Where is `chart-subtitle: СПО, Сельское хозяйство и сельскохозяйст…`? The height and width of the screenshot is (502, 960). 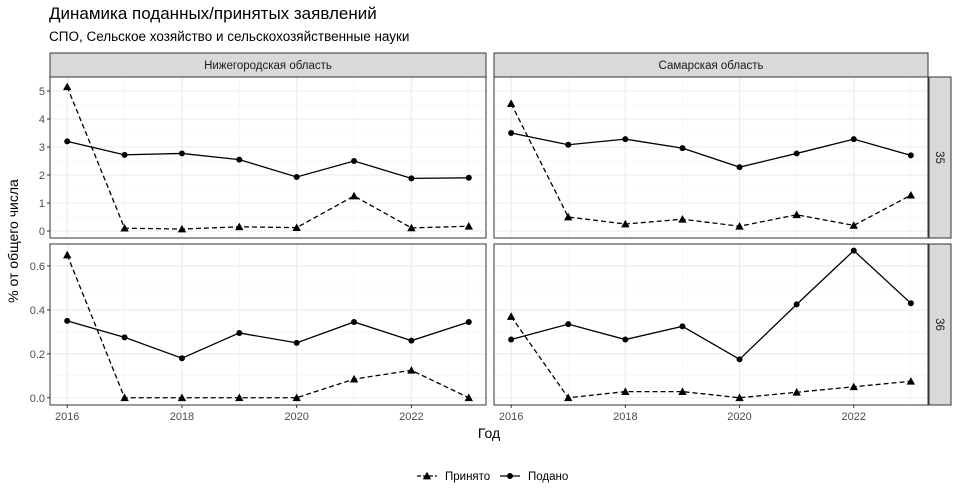
chart-subtitle: СПО, Сельское хозяйство и сельскохозяйст… is located at coordinates (229, 36).